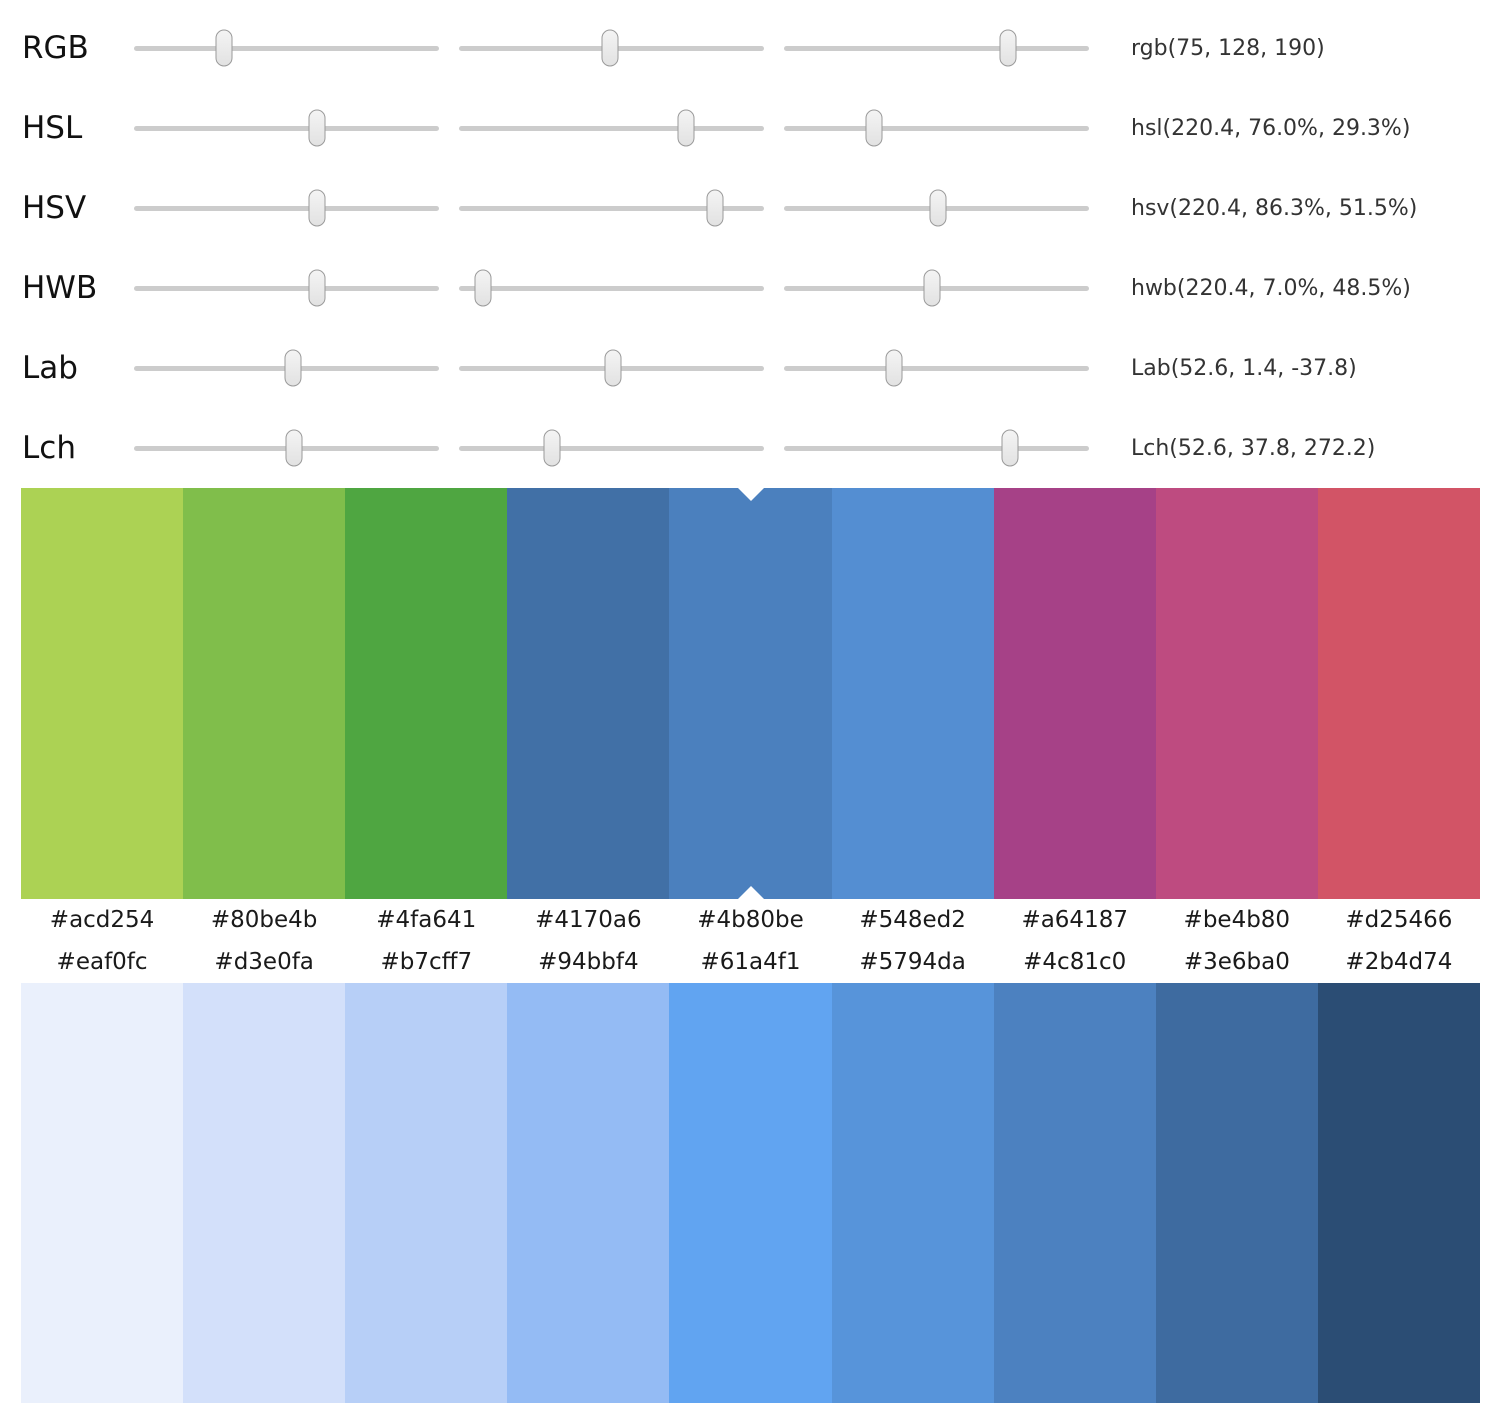  What do you see at coordinates (426, 920) in the screenshot?
I see `hex-label: #4fa641` at bounding box center [426, 920].